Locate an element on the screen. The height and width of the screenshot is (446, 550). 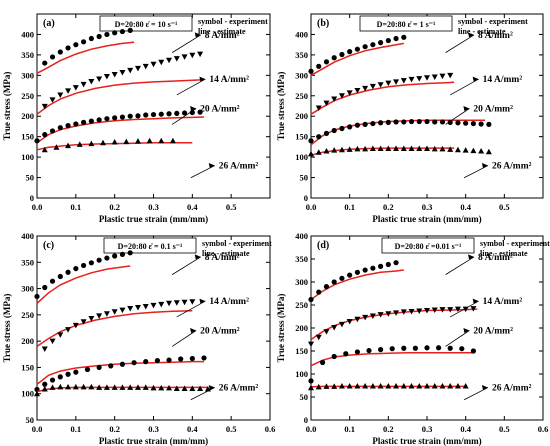
panel-label: (d) is located at coordinates (323, 245).